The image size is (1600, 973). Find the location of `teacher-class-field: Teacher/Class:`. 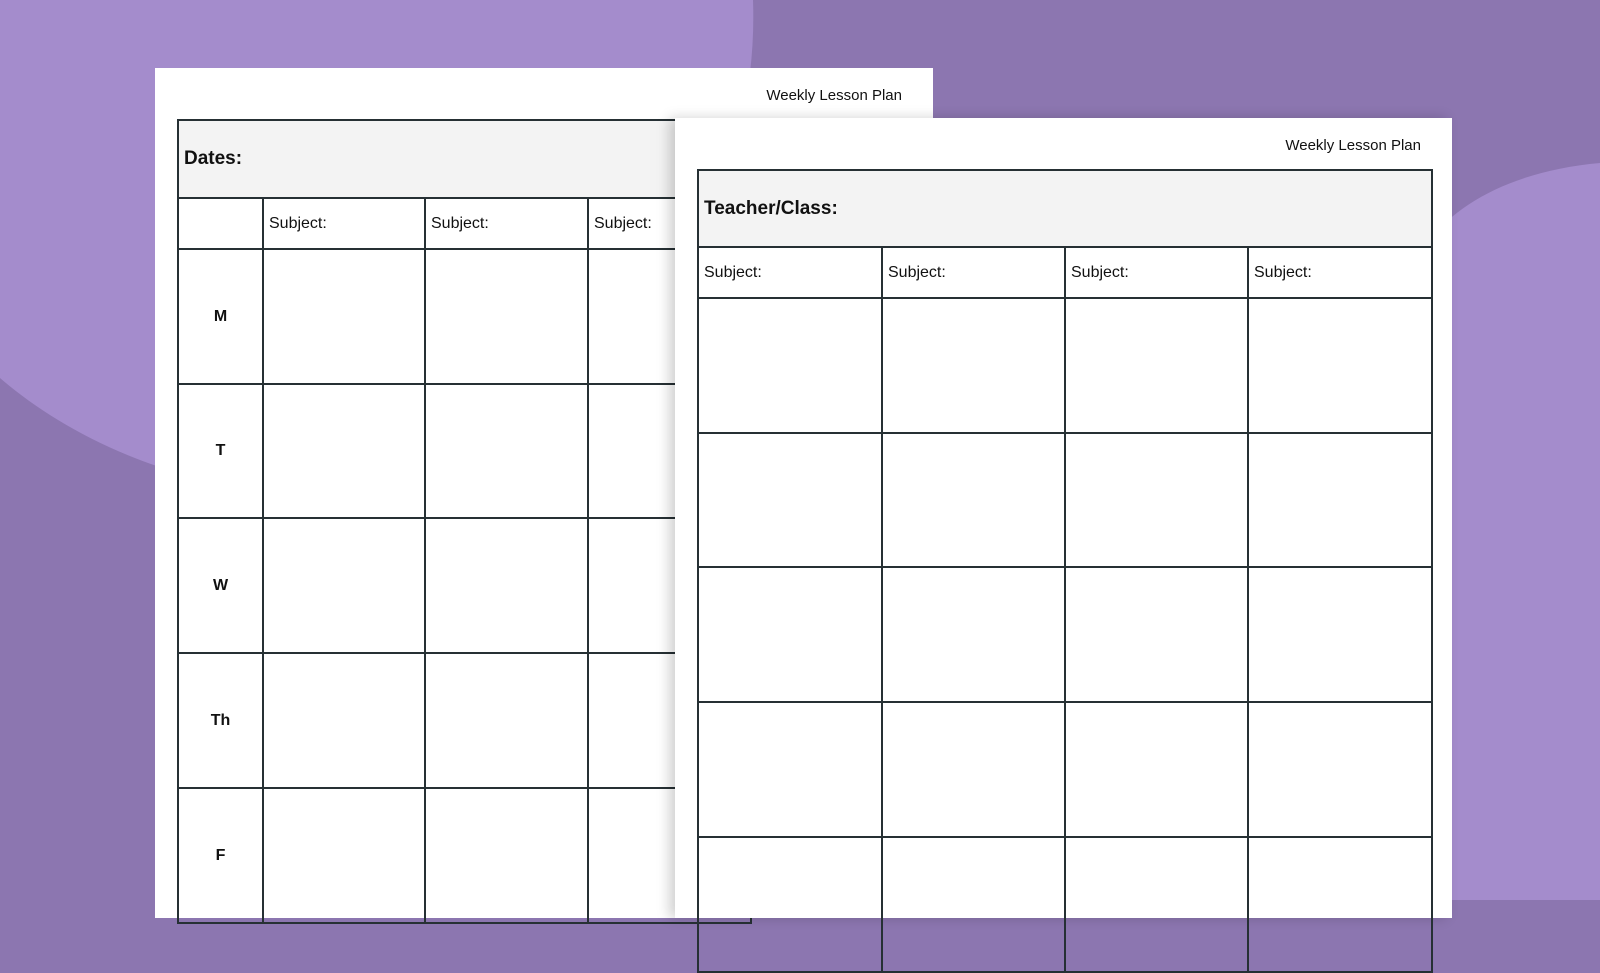

teacher-class-field: Teacher/Class: is located at coordinates (1065, 208).